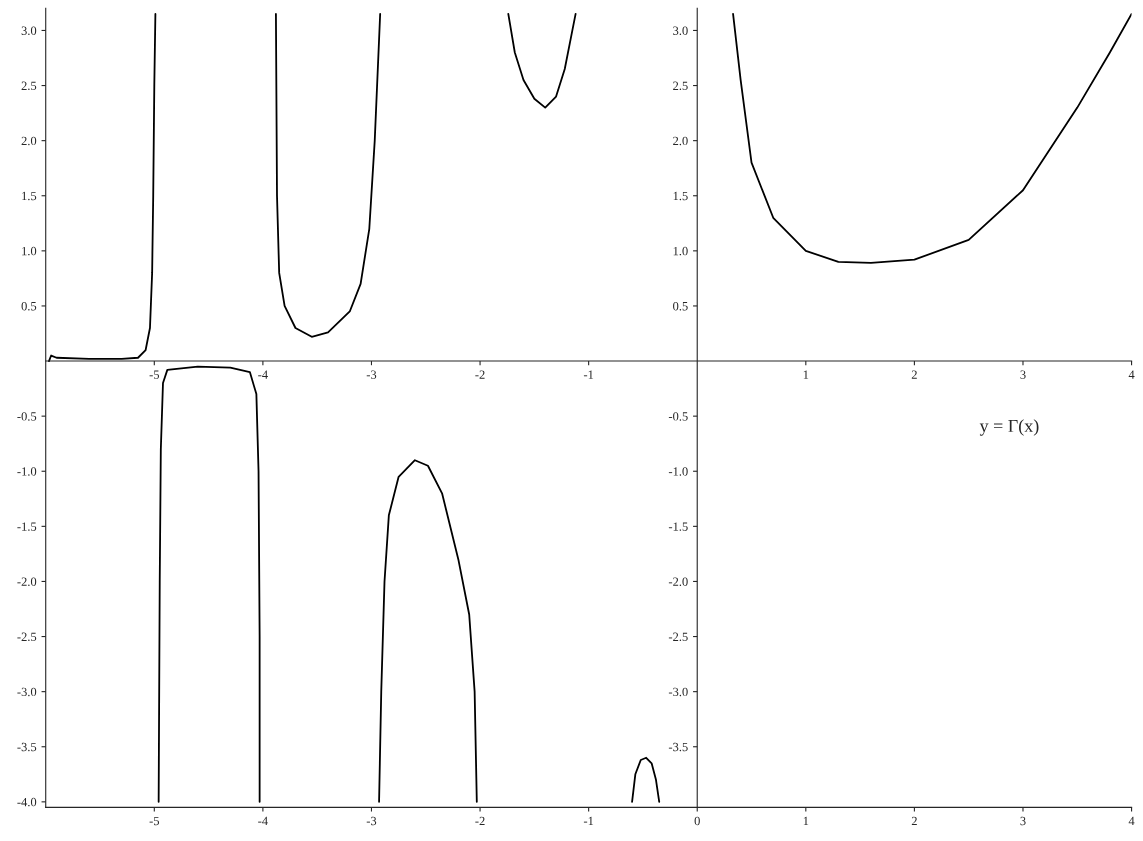 Image resolution: width=1143 pixels, height=841 pixels. What do you see at coordinates (678, 416) in the screenshot?
I see `y2-tick-label: -0.5` at bounding box center [678, 416].